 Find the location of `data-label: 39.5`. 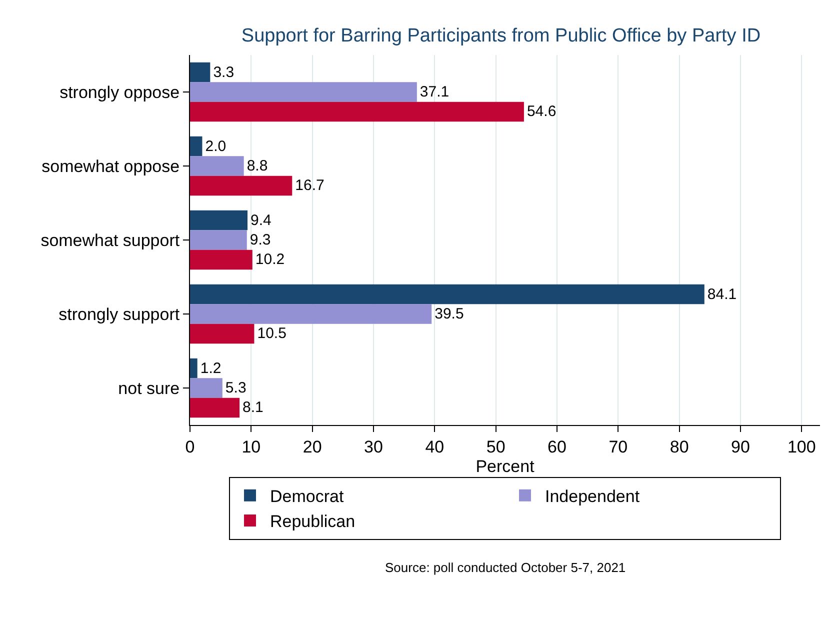

data-label: 39.5 is located at coordinates (449, 314).